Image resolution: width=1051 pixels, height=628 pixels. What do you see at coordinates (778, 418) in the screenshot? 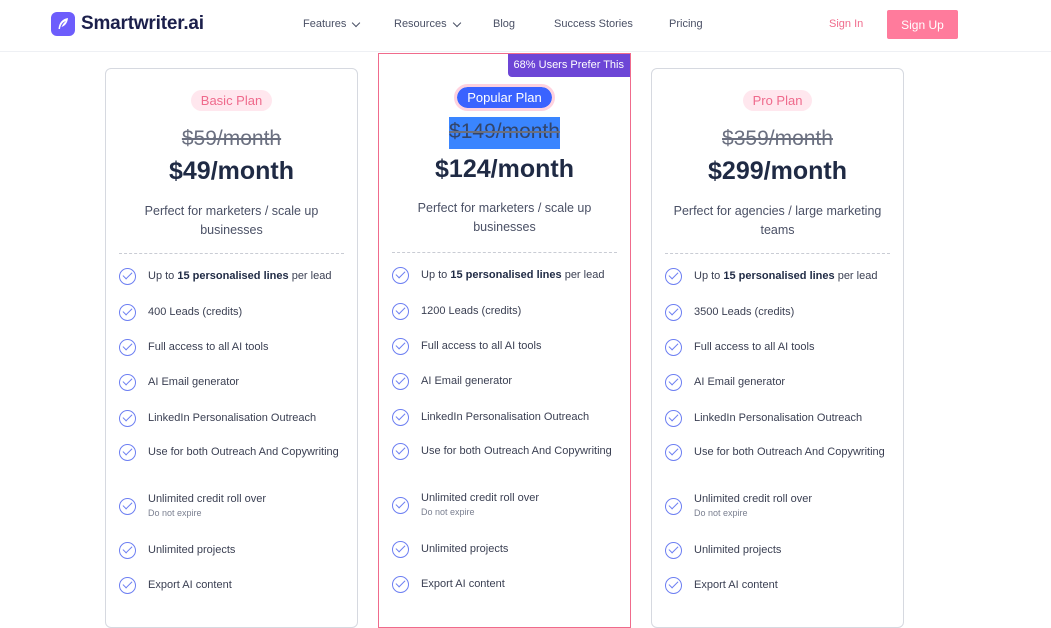
I see `feature-text: LinkedIn Personalisation Outreach` at bounding box center [778, 418].